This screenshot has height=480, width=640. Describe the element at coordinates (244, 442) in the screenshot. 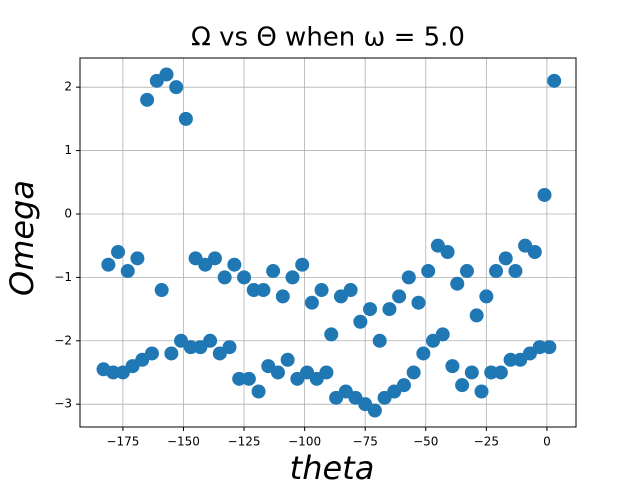

I see `x-tick-label: −125` at that location.